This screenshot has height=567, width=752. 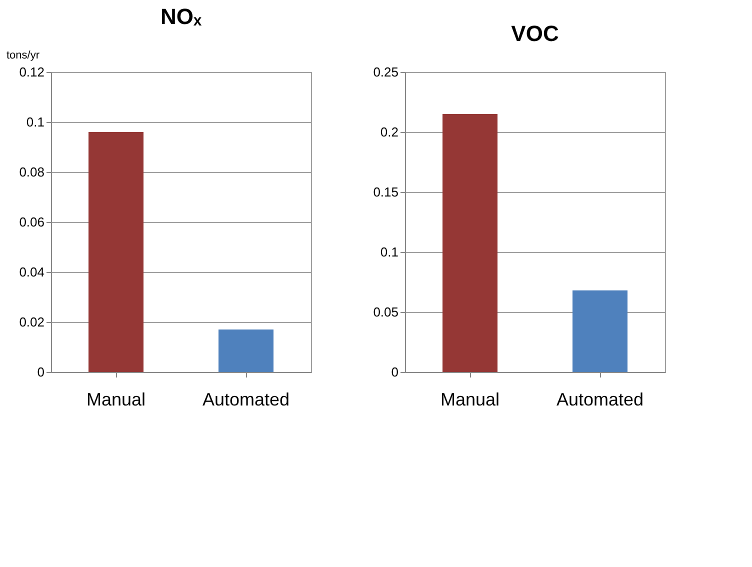 What do you see at coordinates (389, 132) in the screenshot?
I see `y-tick-label: 0.2` at bounding box center [389, 132].